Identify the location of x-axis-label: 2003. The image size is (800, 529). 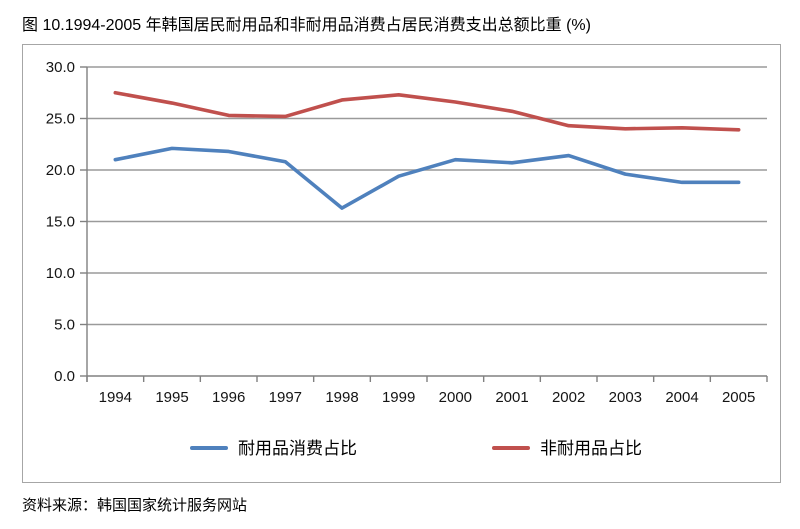
(625, 397).